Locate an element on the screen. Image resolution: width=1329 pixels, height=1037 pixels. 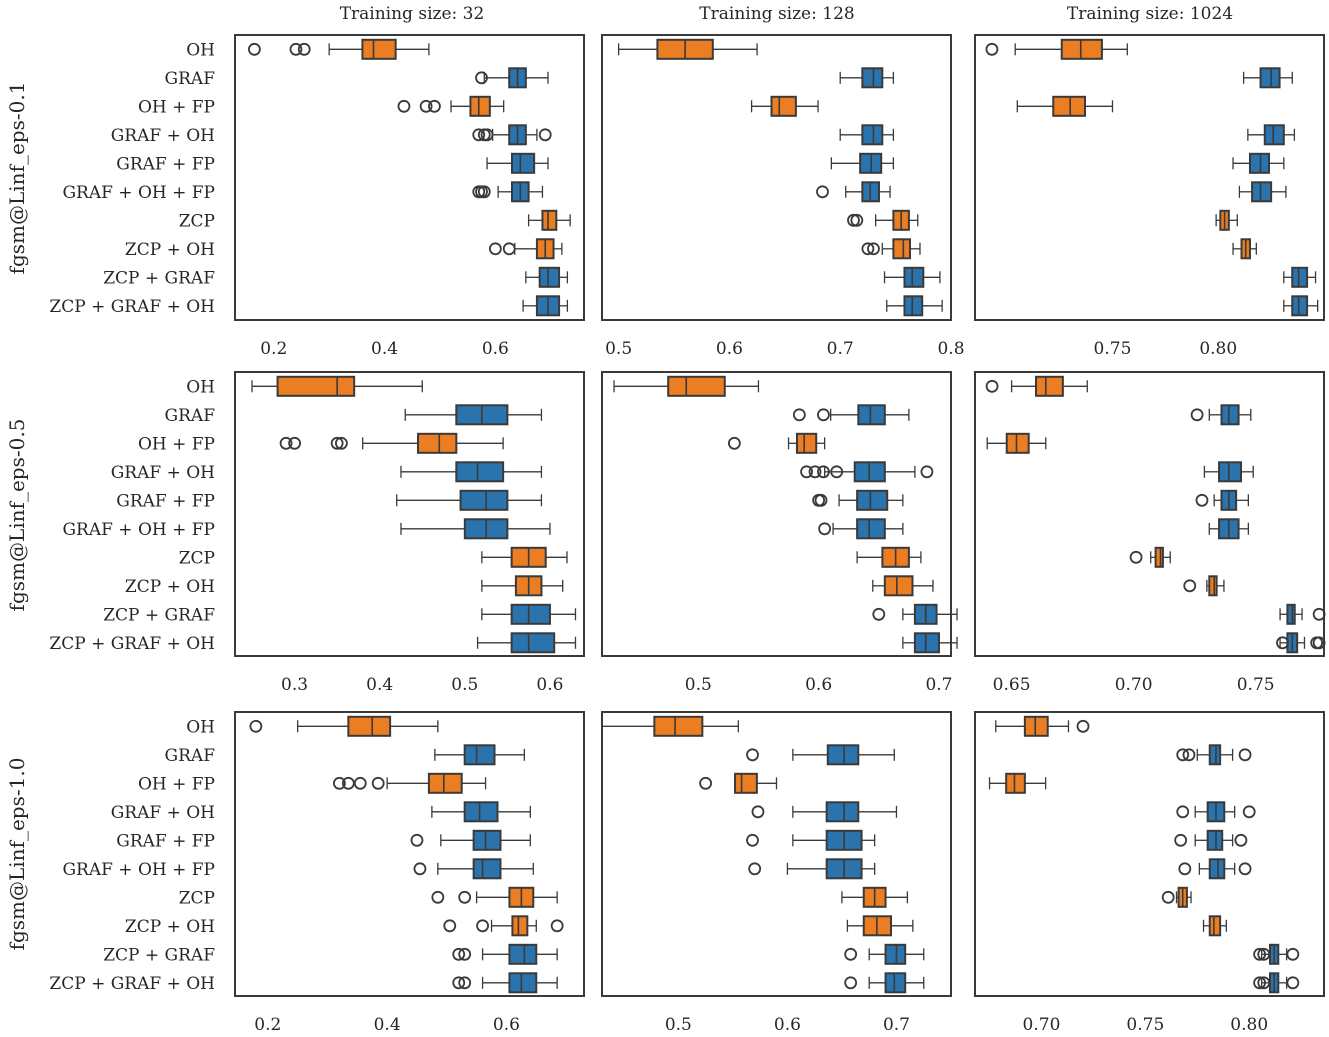
column-title-128: Training size: 128 is located at coordinates (776, 14).